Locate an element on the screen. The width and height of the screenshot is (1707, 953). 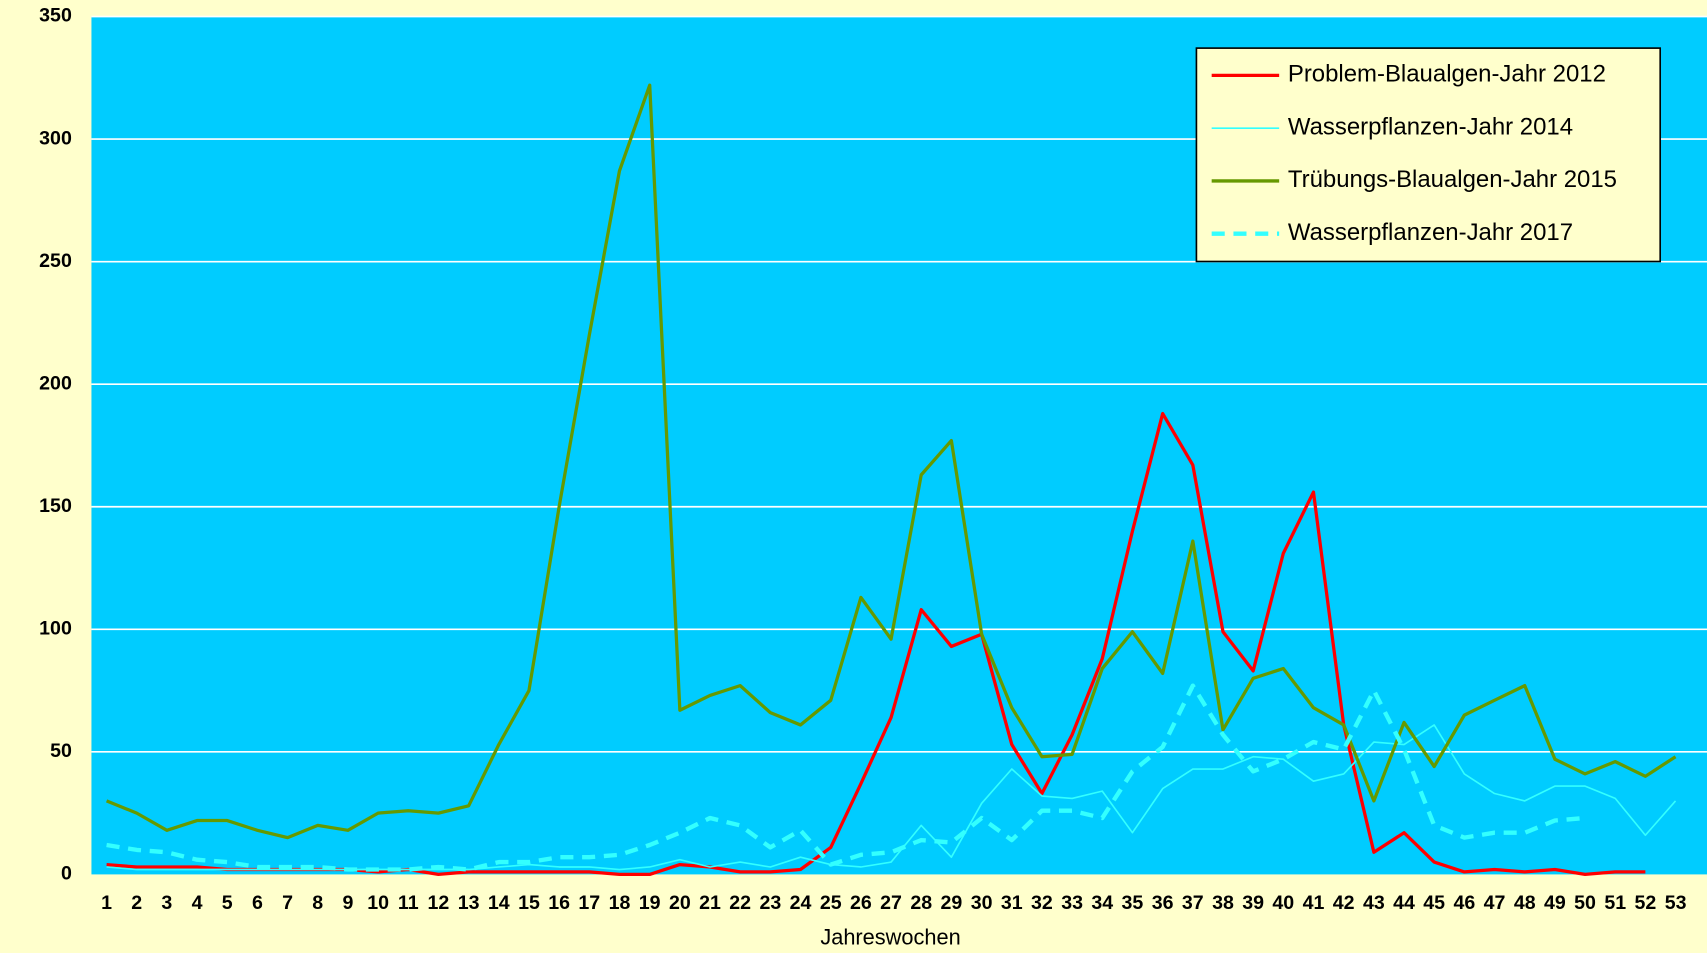
x-tick-label: 28 is located at coordinates (921, 903).